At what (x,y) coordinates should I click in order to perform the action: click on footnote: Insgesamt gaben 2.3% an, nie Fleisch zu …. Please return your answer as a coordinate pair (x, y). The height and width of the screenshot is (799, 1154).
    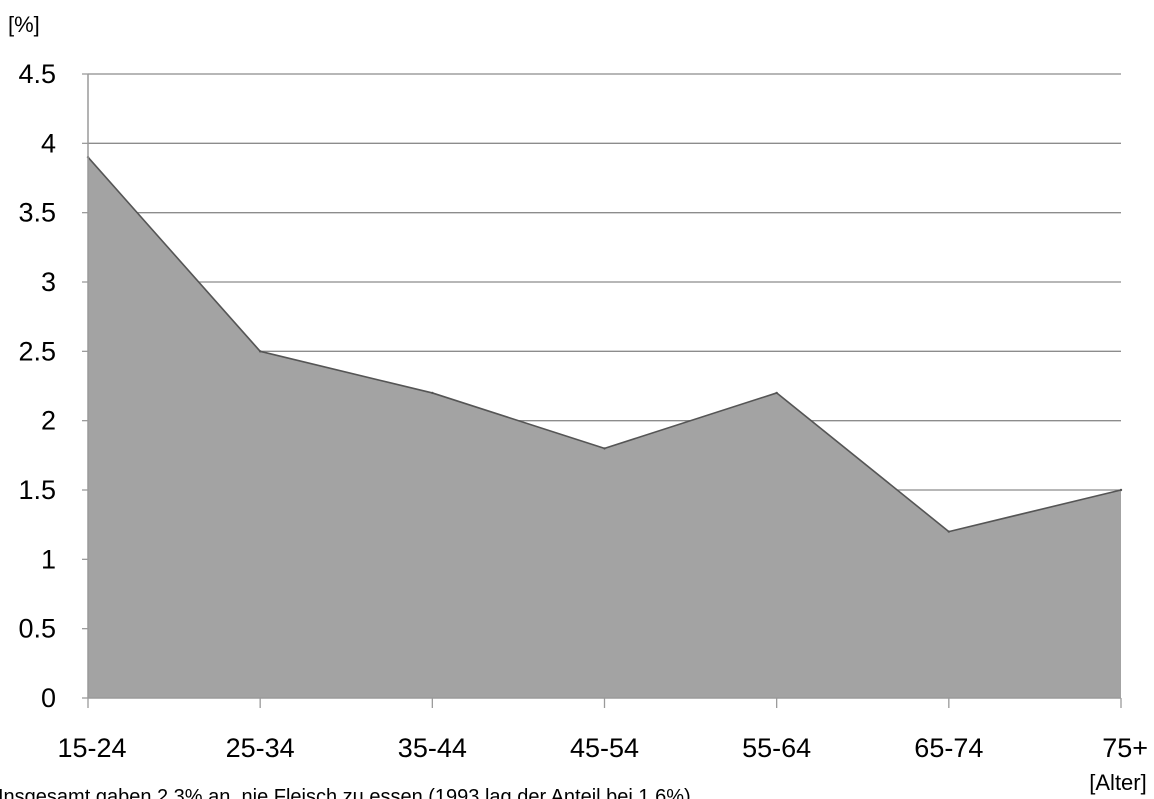
    Looking at the image, I should click on (345, 792).